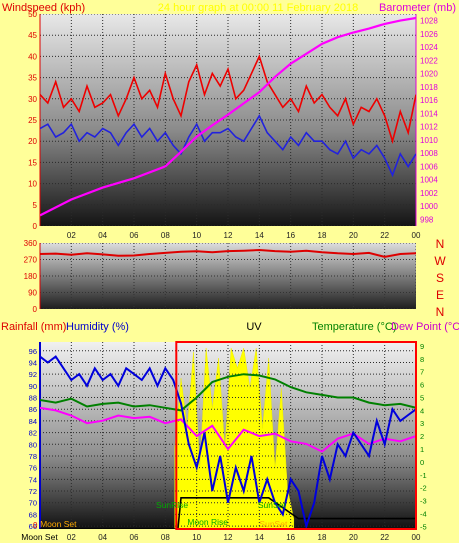 This screenshot has height=543, width=459. Describe the element at coordinates (165, 537) in the screenshot. I see `temp-x-tick: 08` at that location.